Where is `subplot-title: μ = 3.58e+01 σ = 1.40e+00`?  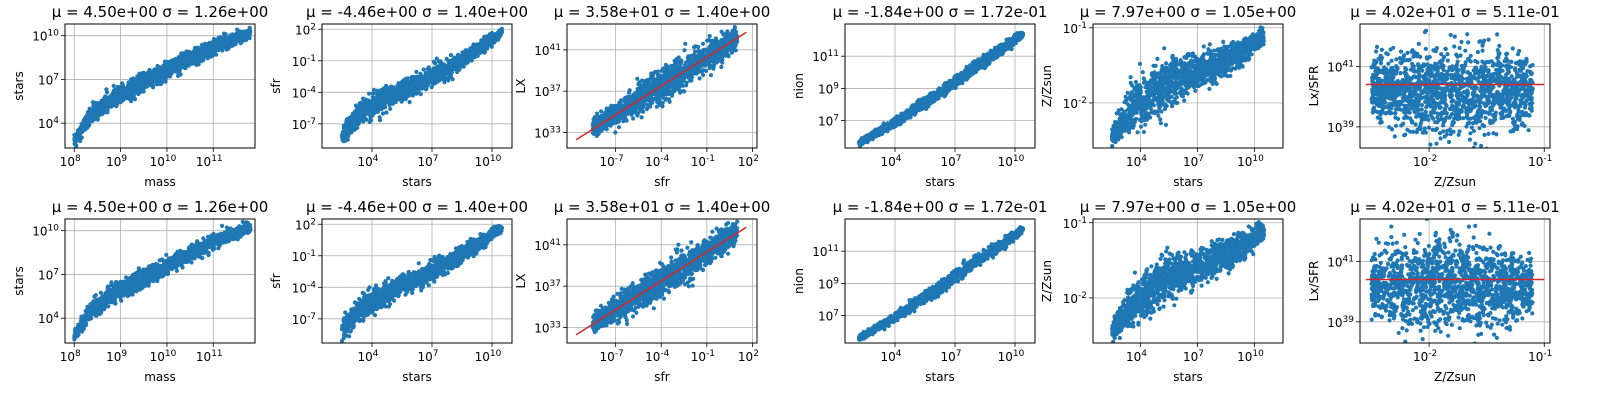
subplot-title: μ = 3.58e+01 σ = 1.40e+00 is located at coordinates (662, 12).